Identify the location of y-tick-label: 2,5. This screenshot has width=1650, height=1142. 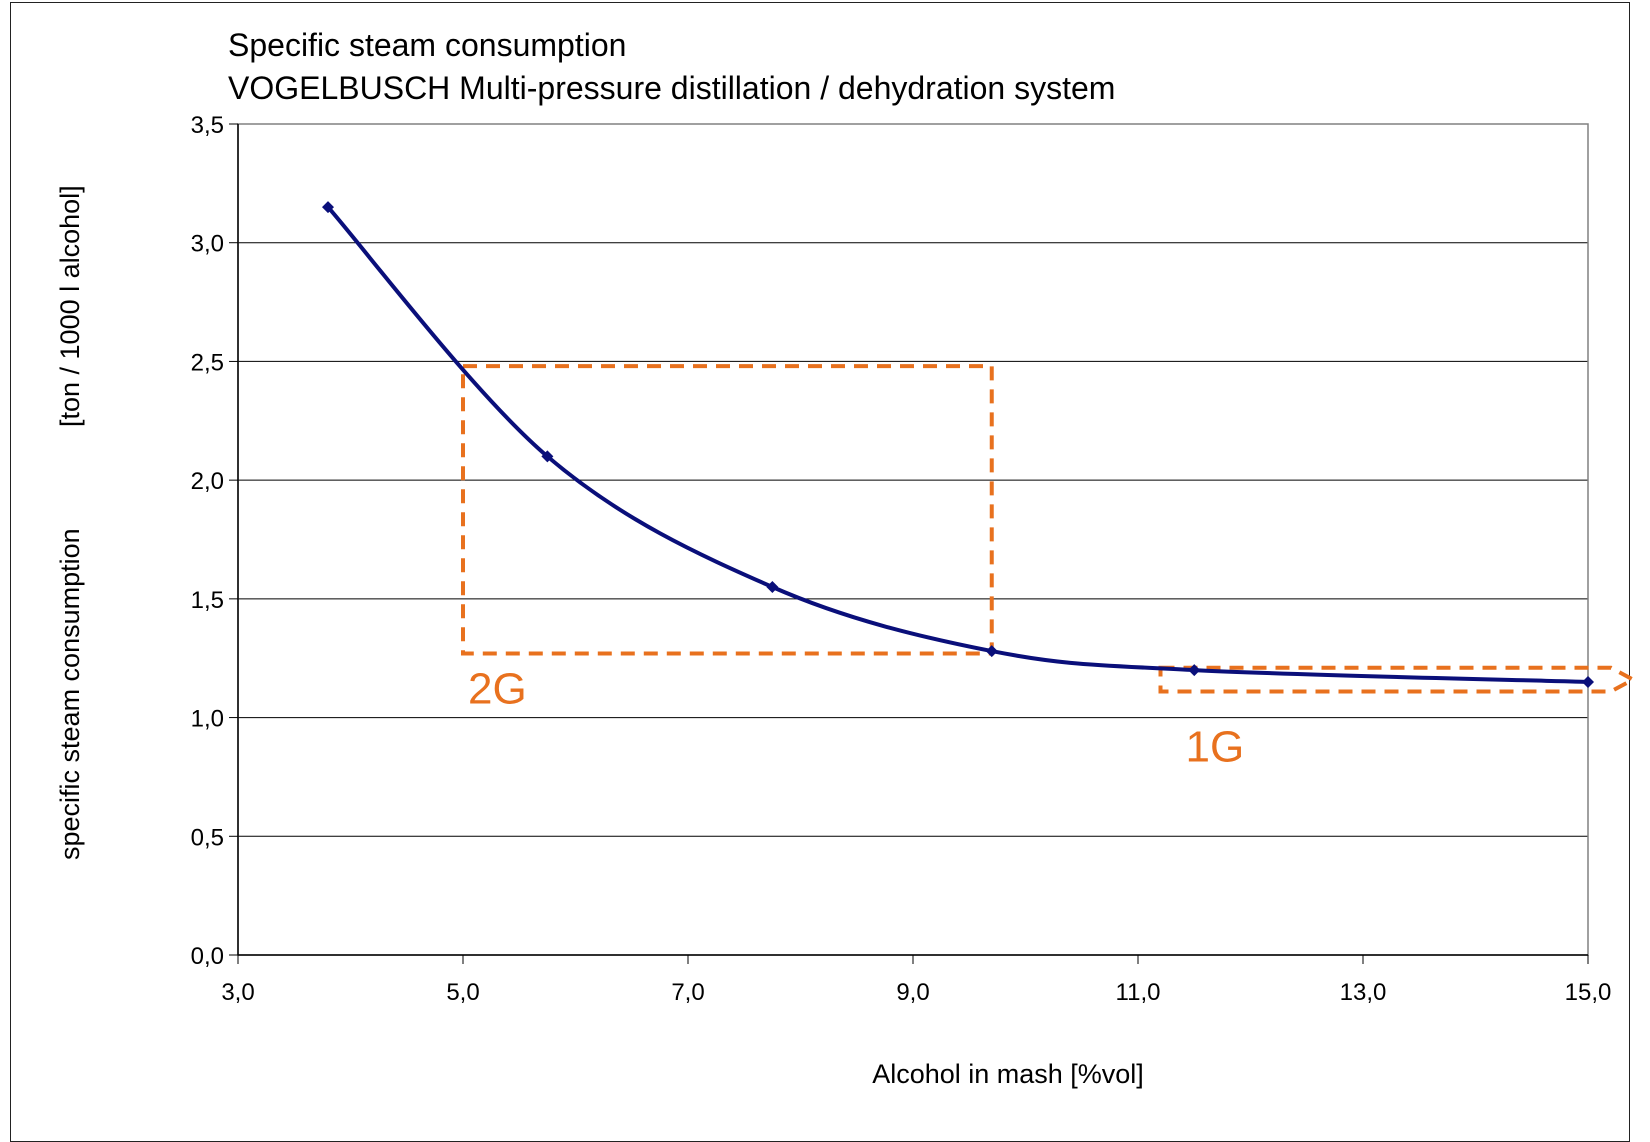
(207, 362).